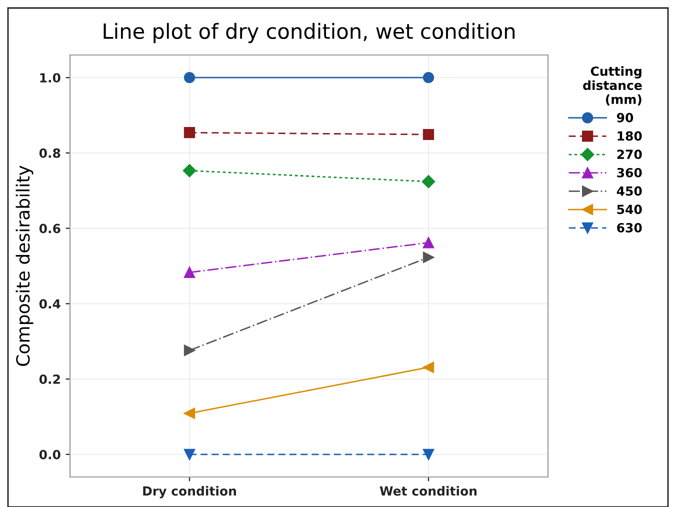 This screenshot has width=673, height=507. Describe the element at coordinates (629, 155) in the screenshot. I see `legend-label: 270` at that location.